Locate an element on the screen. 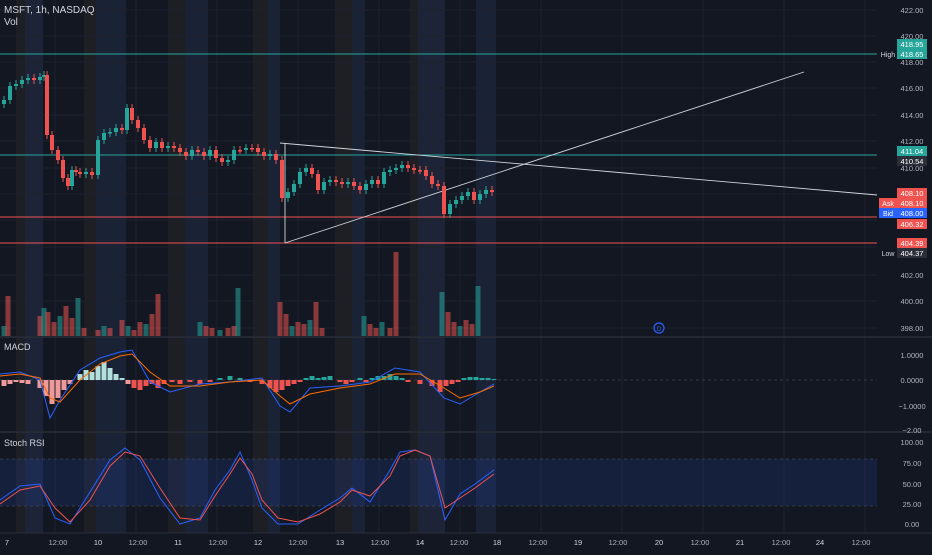 Image resolution: width=932 pixels, height=555 pixels. price-axis-label: 402.00 is located at coordinates (912, 275).